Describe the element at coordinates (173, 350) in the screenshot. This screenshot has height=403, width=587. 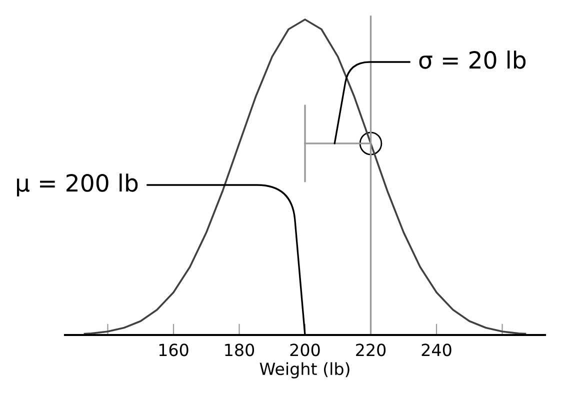
I see `x-tick-label: 160` at that location.